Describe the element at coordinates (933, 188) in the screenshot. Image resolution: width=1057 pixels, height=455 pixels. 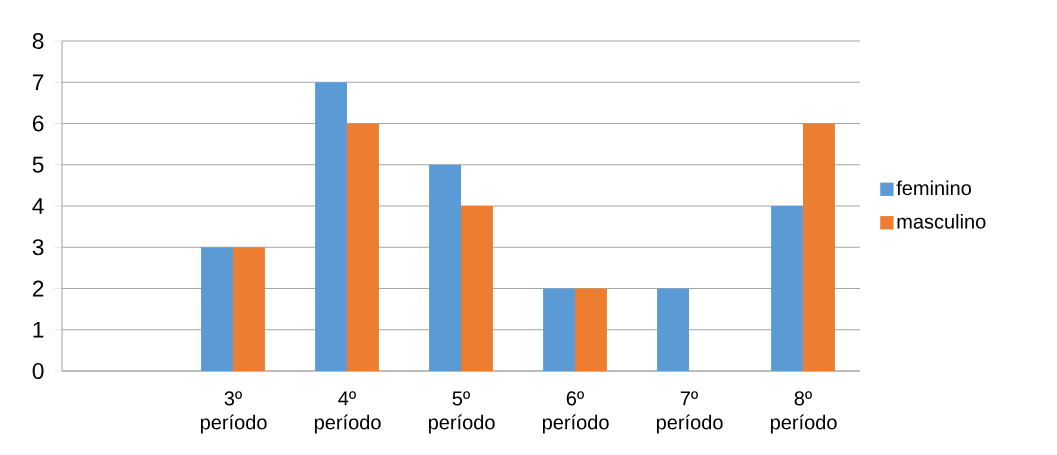
I see `legend-label: feminino` at that location.